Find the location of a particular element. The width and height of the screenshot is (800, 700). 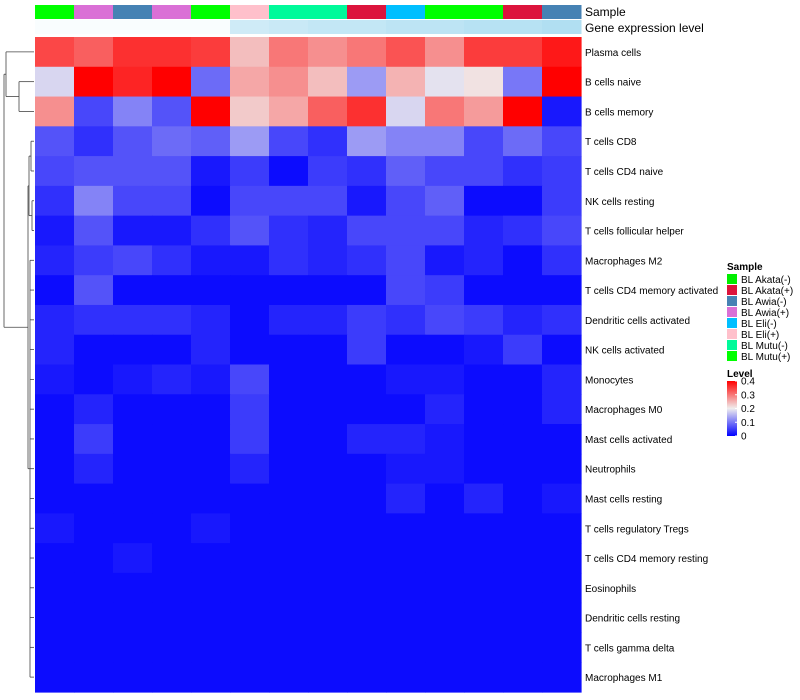

column-annotations: Sample Gene expression level is located at coordinates (369, 20).